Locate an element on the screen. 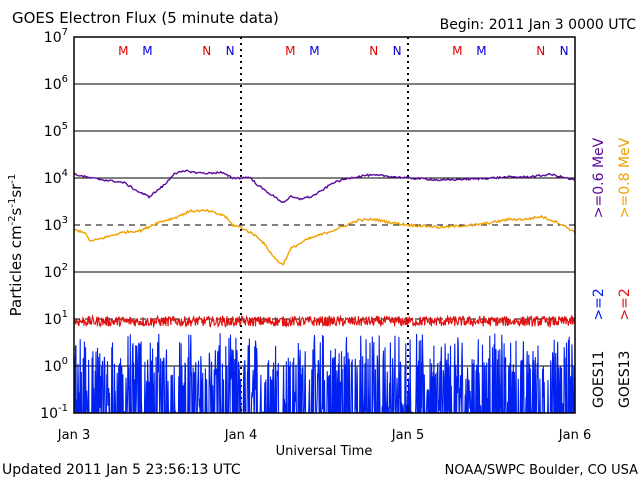 The width and height of the screenshot is (640, 480). y-tick-label: 10⁶ is located at coordinates (56, 83).